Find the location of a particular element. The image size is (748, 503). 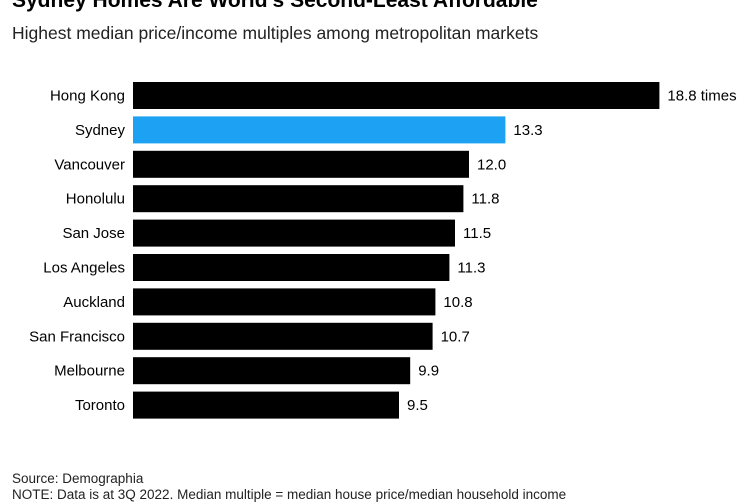

category-label: Los Angeles is located at coordinates (84, 268).